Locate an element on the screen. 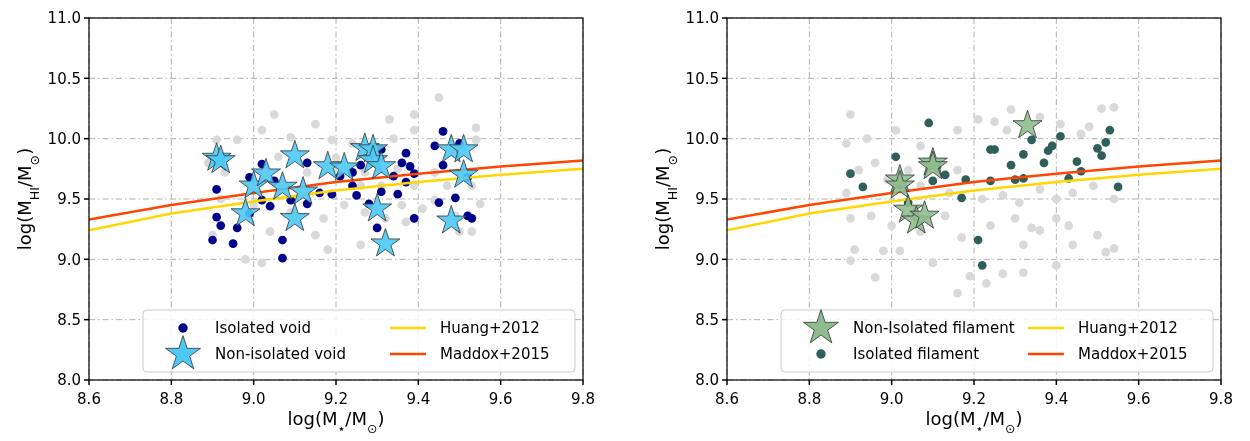  legend-label: Non-isolated void is located at coordinates (280, 354).